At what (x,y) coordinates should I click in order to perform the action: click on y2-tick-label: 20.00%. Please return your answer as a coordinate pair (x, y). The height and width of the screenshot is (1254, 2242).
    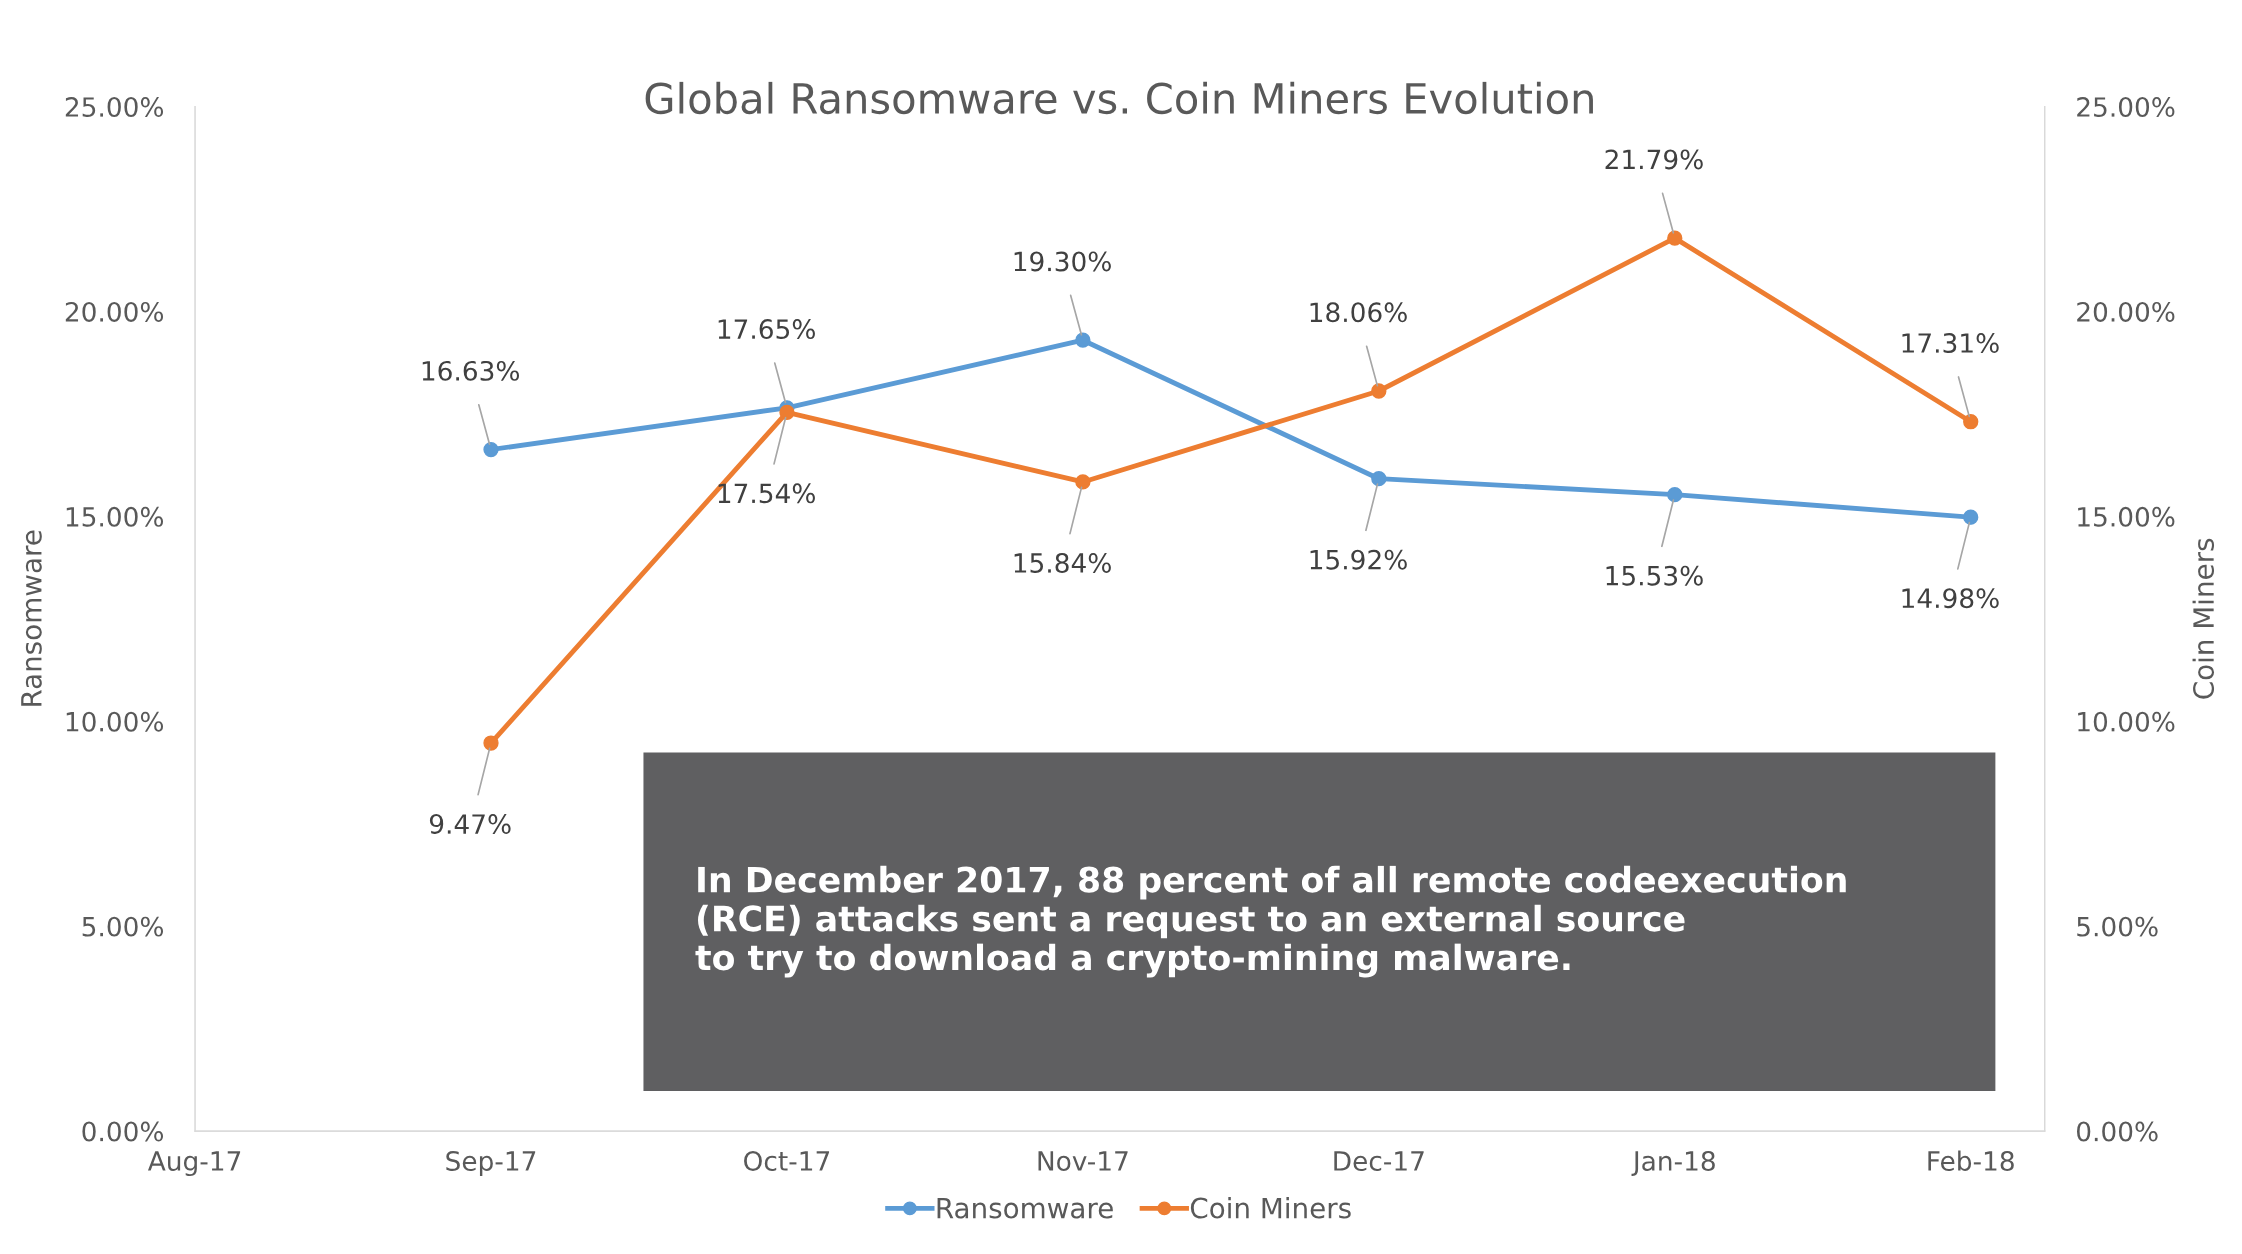
    Looking at the image, I should click on (2126, 311).